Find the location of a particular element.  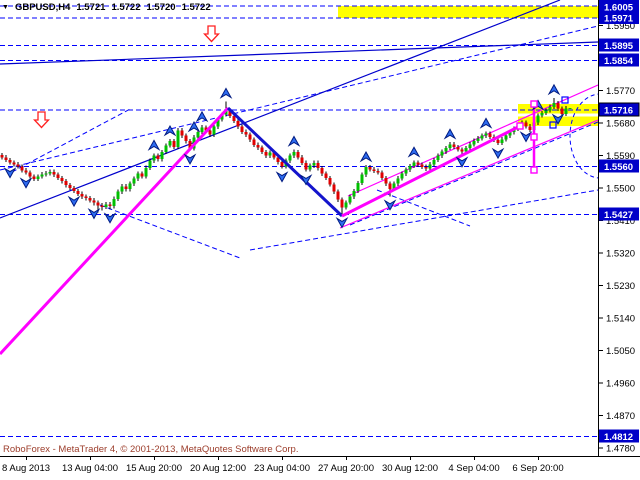

price-badge-label: 1.5895 is located at coordinates (619, 46).